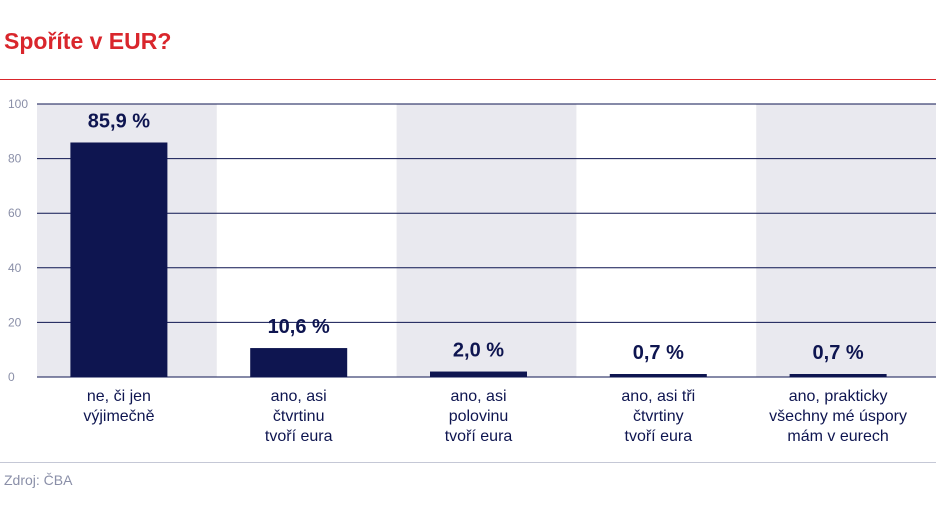 The width and height of the screenshot is (936, 526). What do you see at coordinates (15, 268) in the screenshot?
I see `y-tick-label: 40` at bounding box center [15, 268].